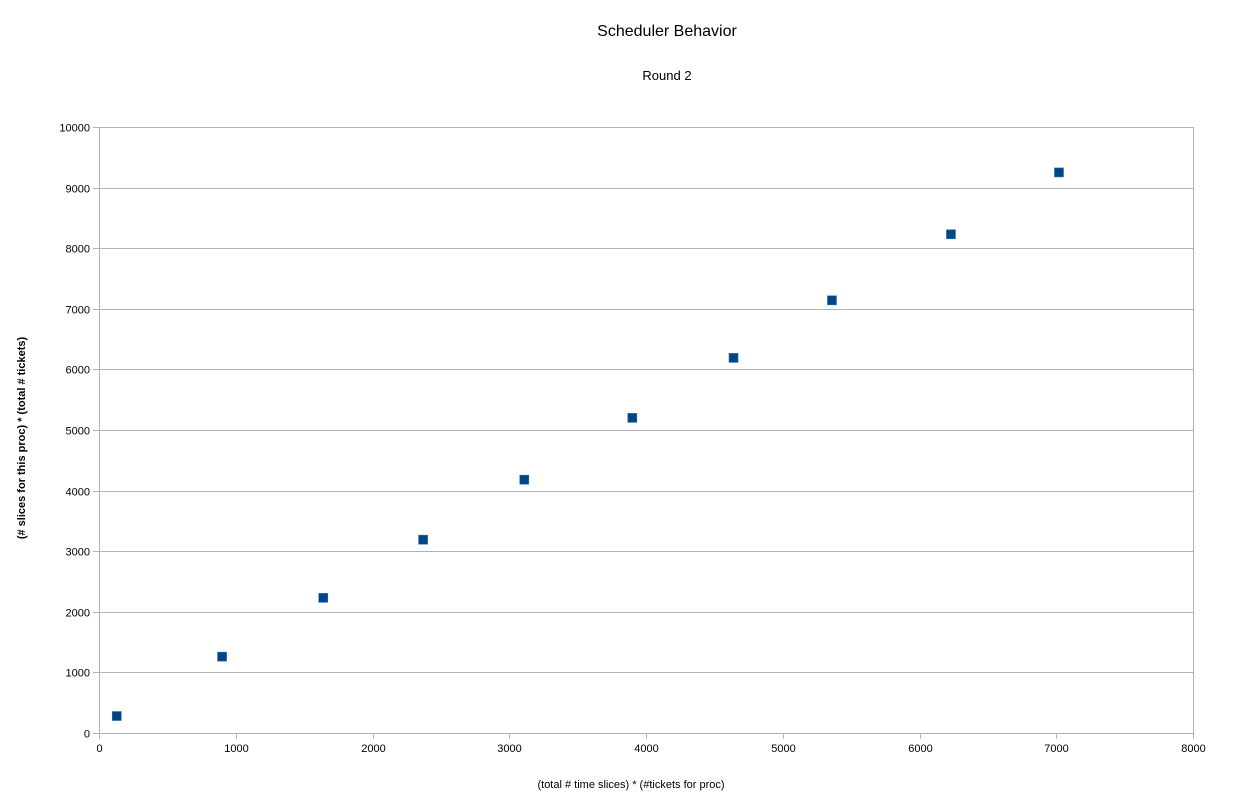  What do you see at coordinates (78, 190) in the screenshot?
I see `y-tick-label: 9000` at bounding box center [78, 190].